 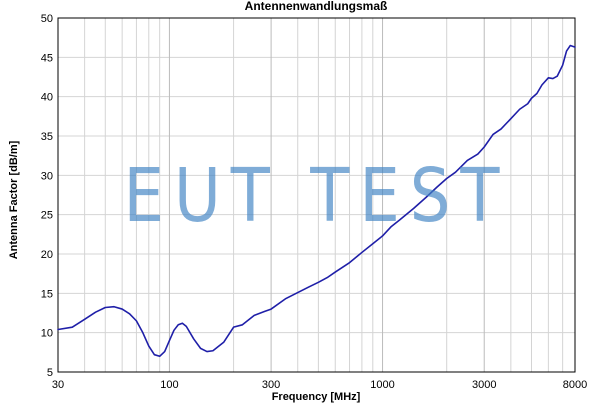 I want to click on y-tick-label: 30, so click(x=47, y=176).